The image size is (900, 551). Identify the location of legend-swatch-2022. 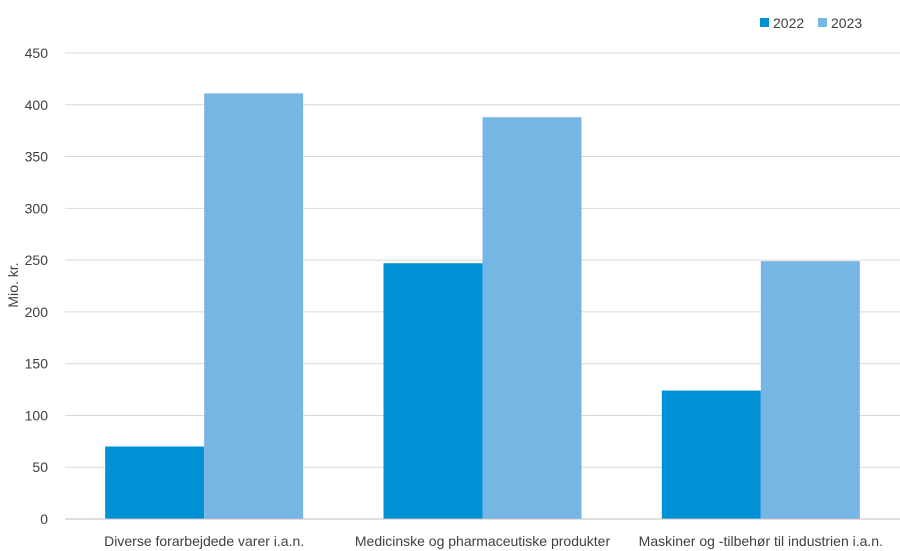
(764, 22).